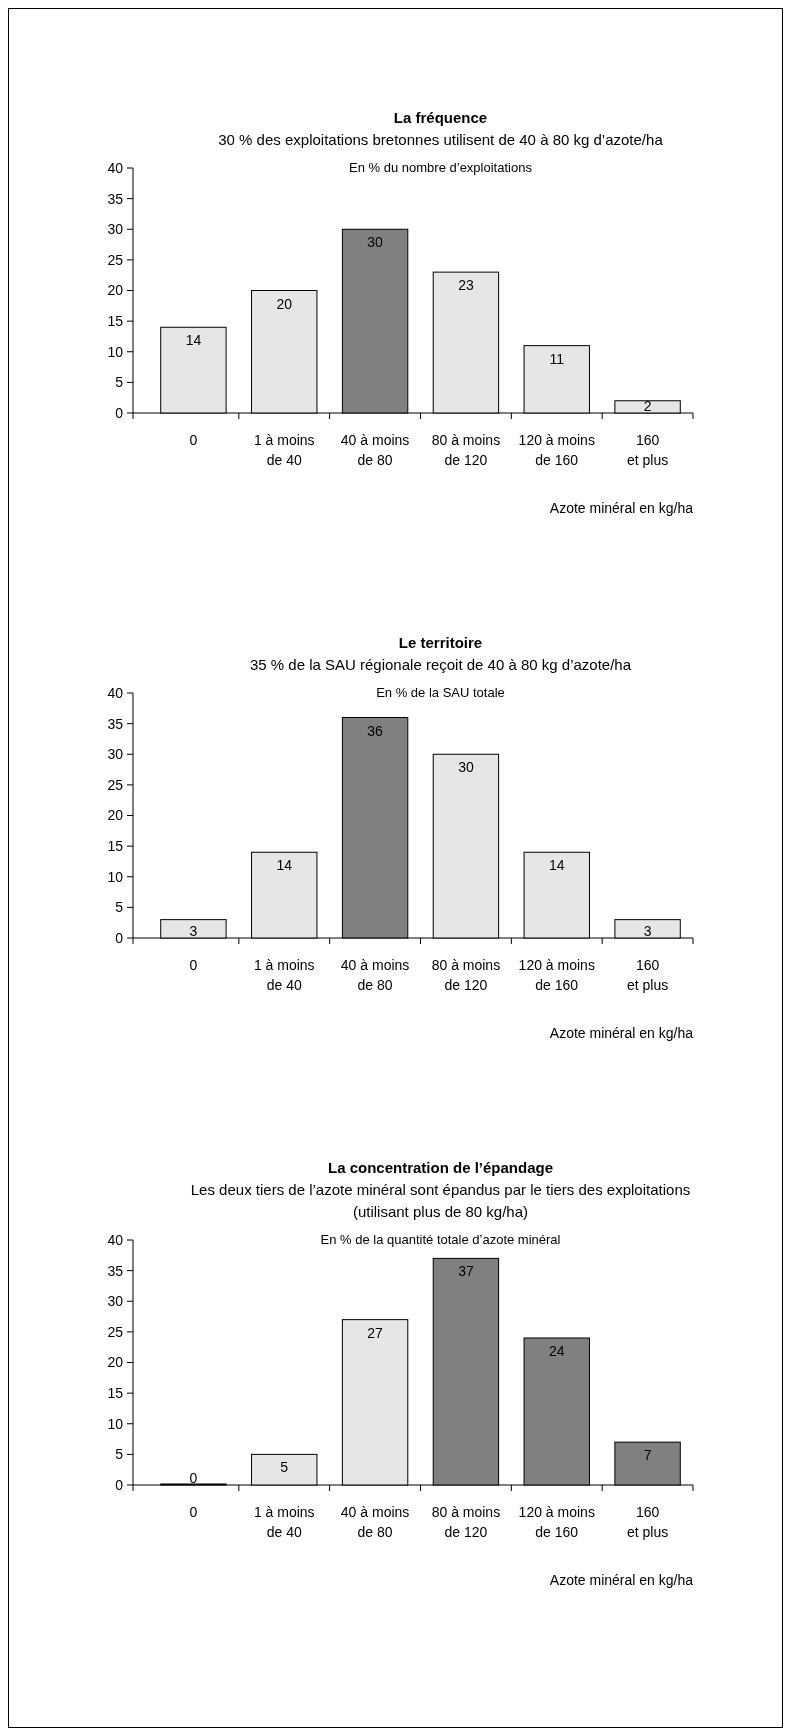  What do you see at coordinates (284, 303) in the screenshot?
I see `data-label: 20` at bounding box center [284, 303].